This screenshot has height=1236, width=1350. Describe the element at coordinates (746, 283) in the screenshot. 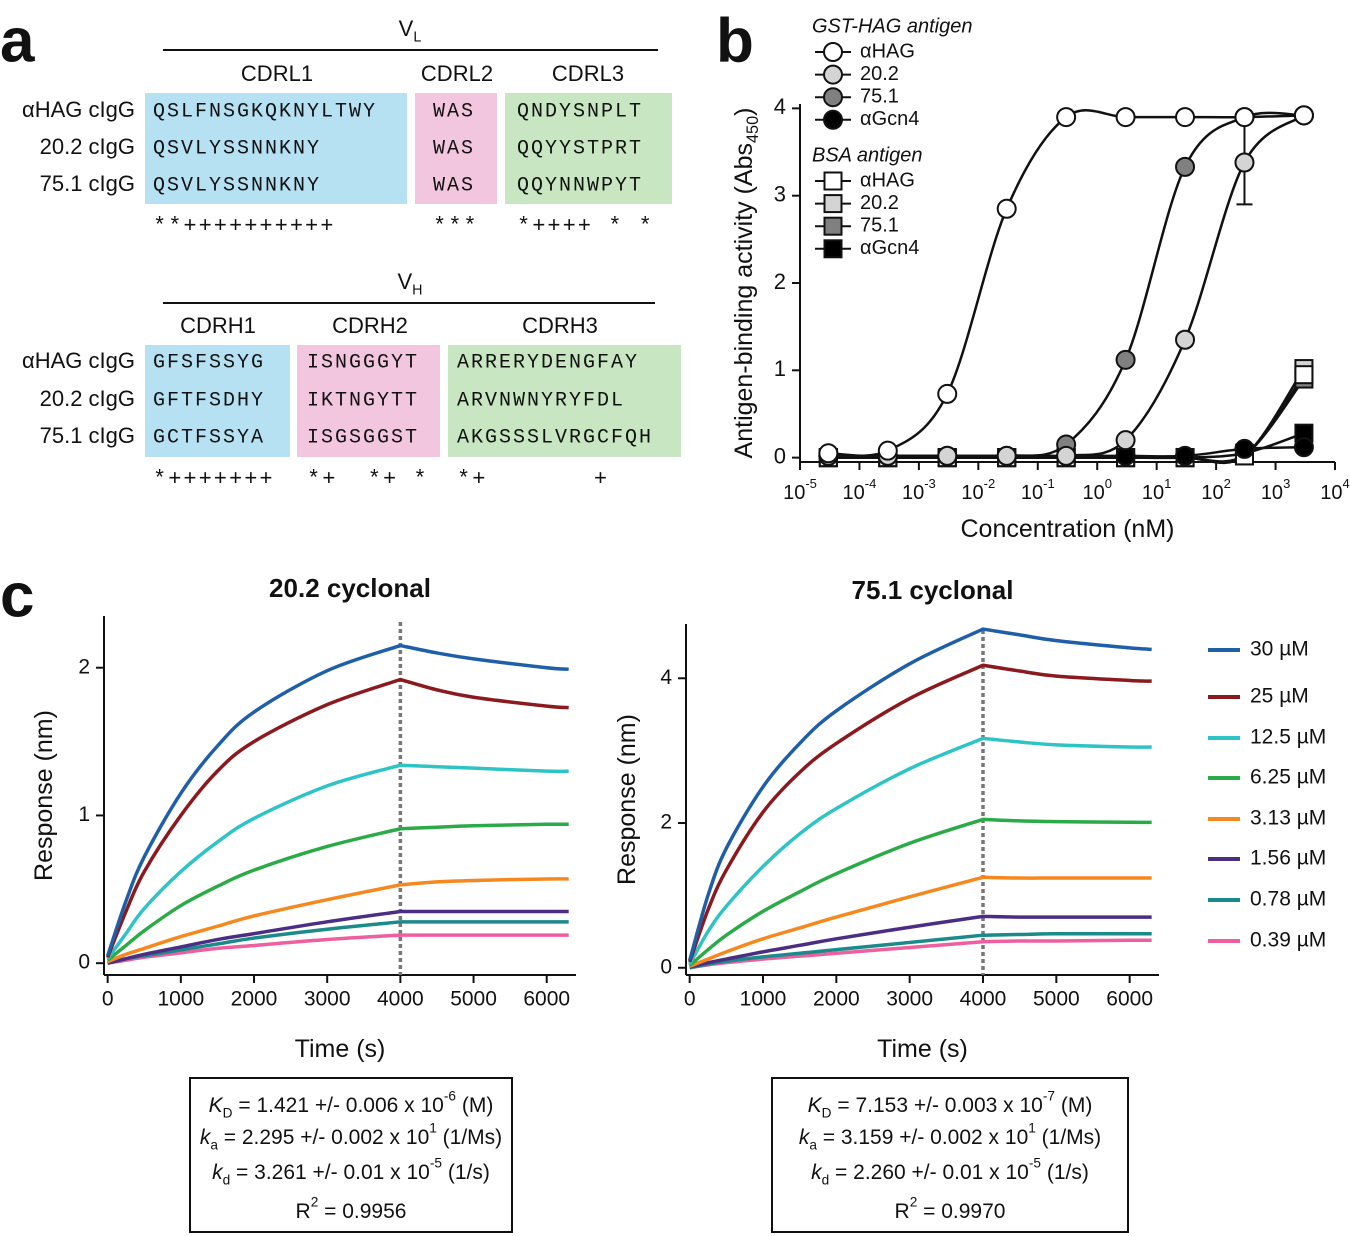

I see `y-axis-label: Antigen-binding activity (Abs450)` at that location.